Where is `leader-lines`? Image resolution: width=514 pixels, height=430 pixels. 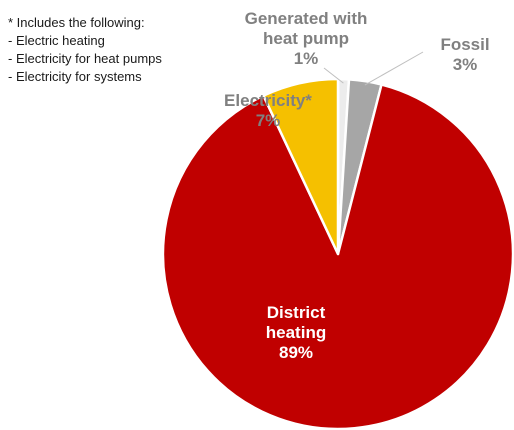 leader-lines is located at coordinates (373, 68).